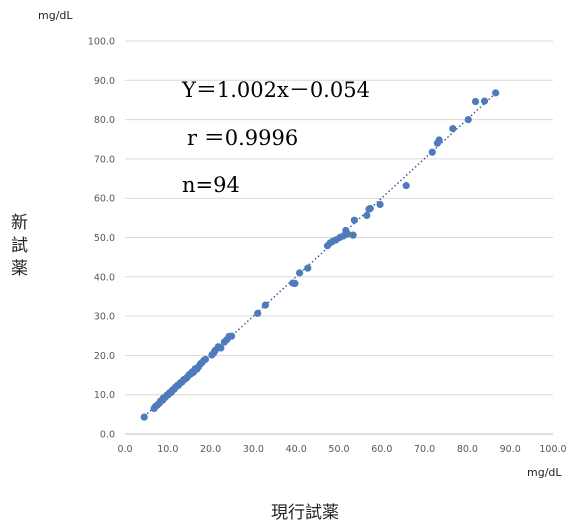 This screenshot has height=528, width=570. What do you see at coordinates (544, 472) in the screenshot?
I see `x-unit-label: mg/dL` at bounding box center [544, 472].